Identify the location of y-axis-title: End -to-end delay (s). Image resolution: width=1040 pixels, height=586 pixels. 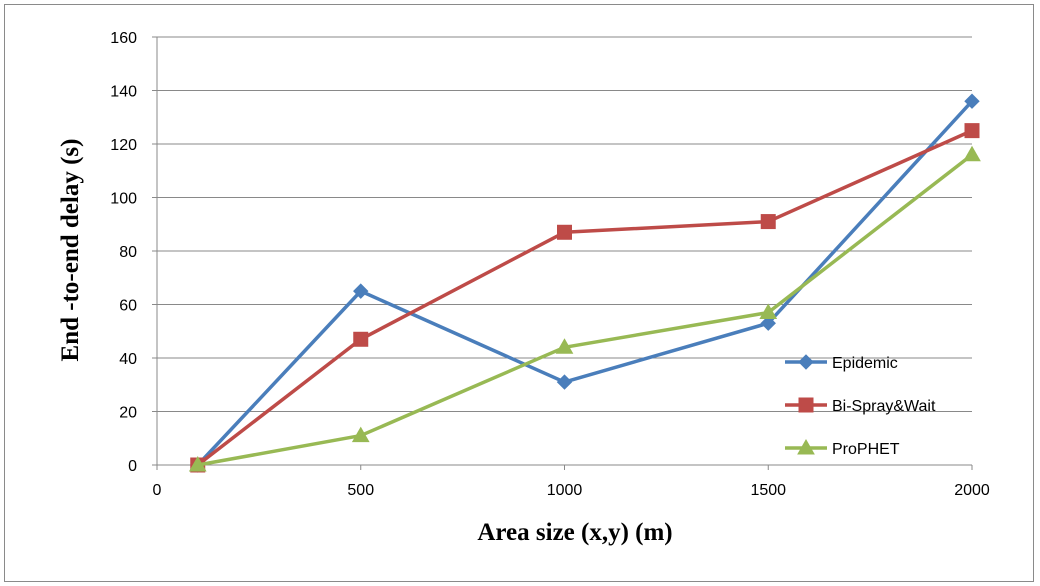
(70, 250).